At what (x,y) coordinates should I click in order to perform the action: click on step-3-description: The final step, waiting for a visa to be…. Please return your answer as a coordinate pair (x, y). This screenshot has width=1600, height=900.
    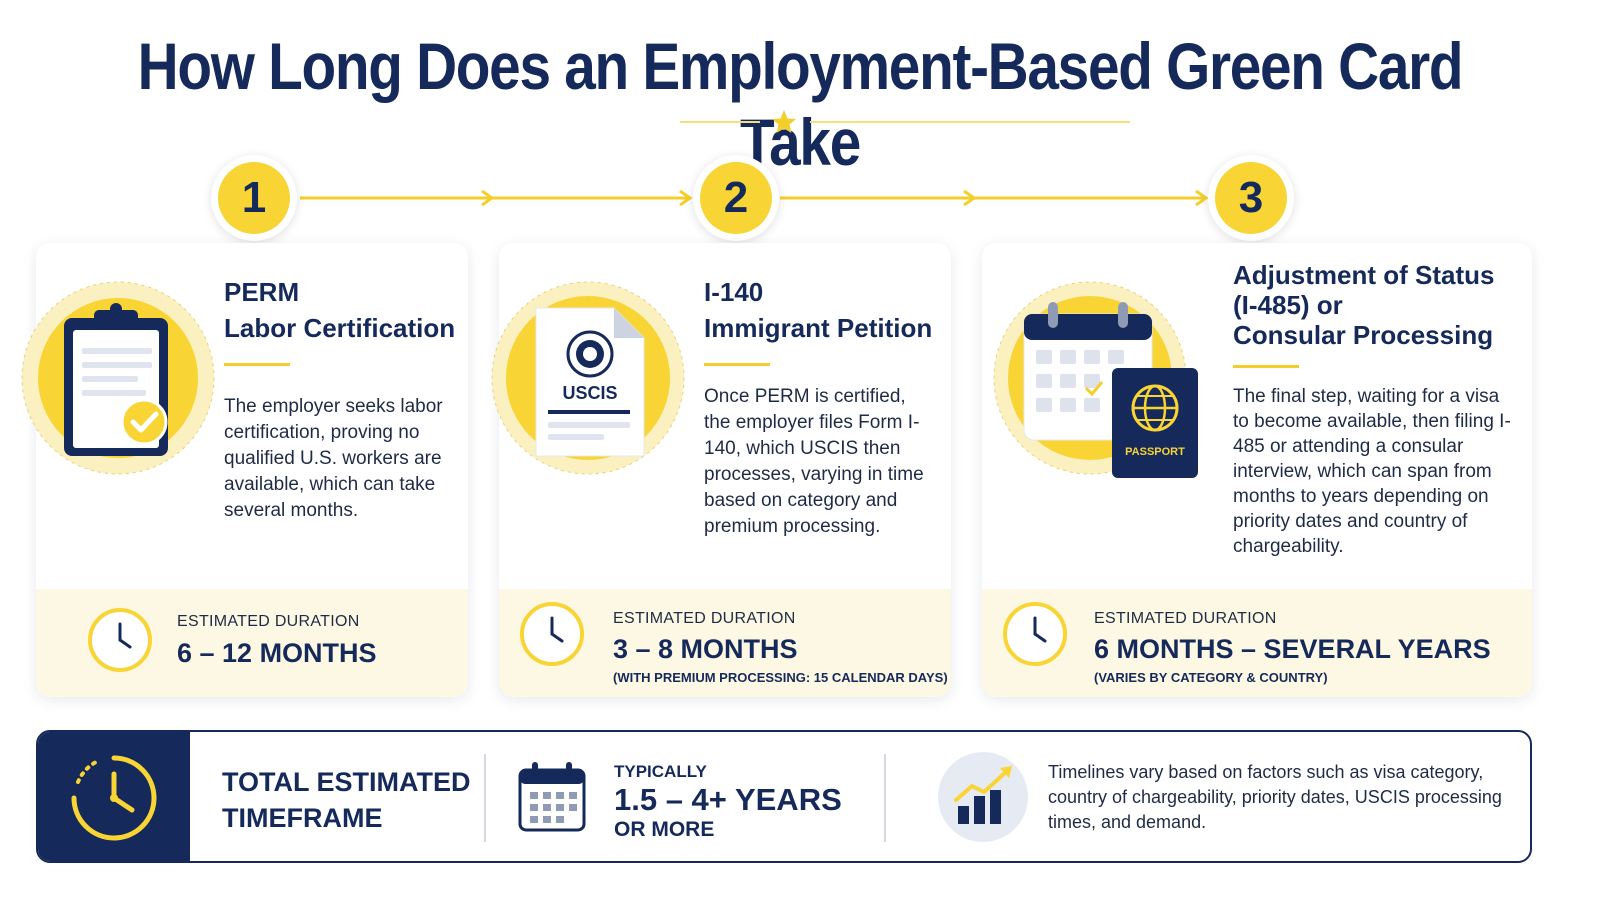
    Looking at the image, I should click on (1372, 471).